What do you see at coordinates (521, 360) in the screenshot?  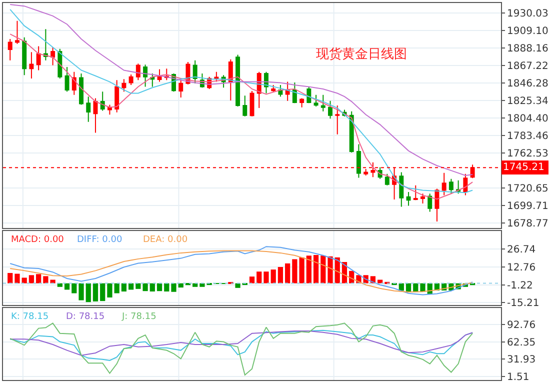 I see `y-tick-label: 31.93` at bounding box center [521, 360].